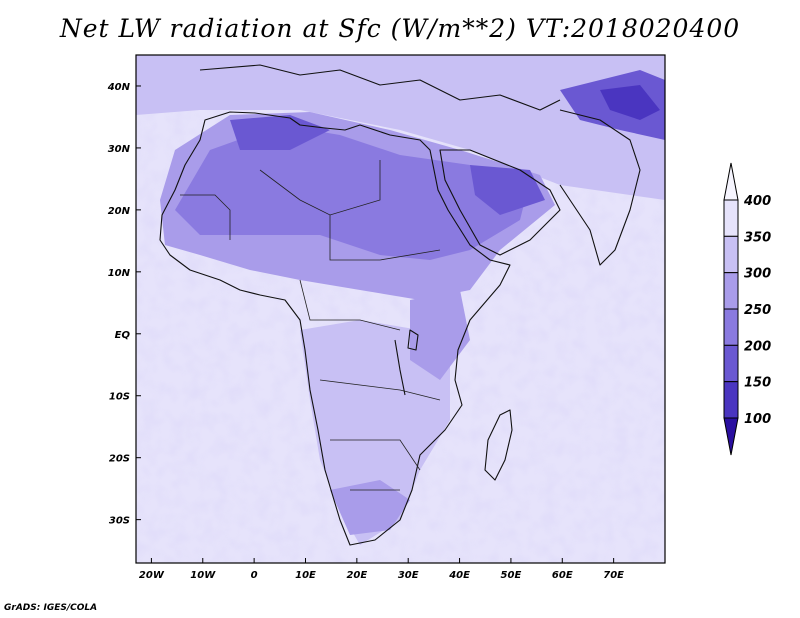  What do you see at coordinates (119, 397) in the screenshot?
I see `y-tick-label: 10S` at bounding box center [119, 397].